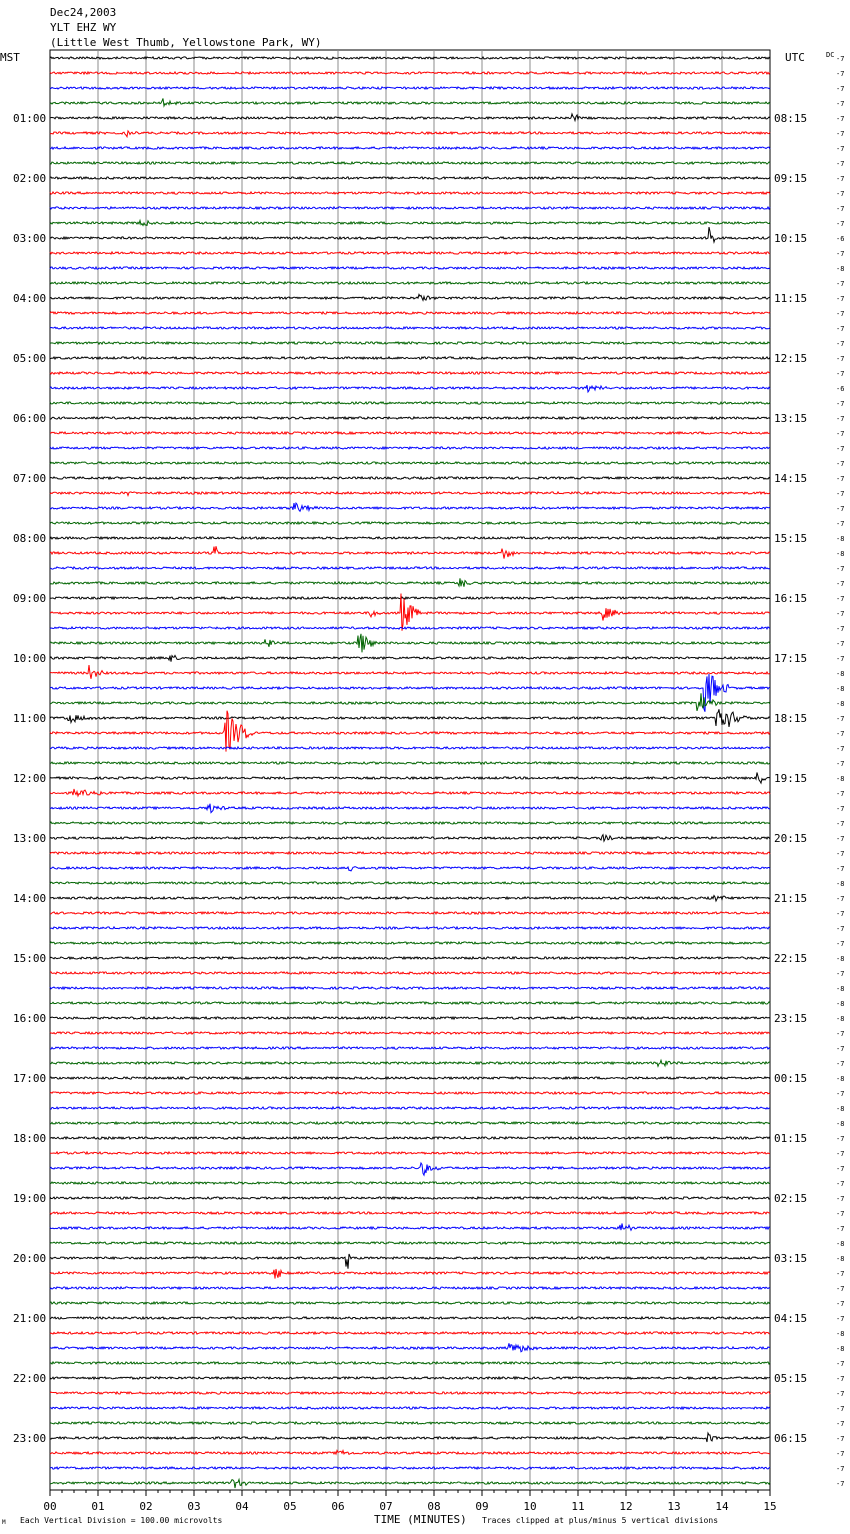 The width and height of the screenshot is (850, 1534). What do you see at coordinates (29, 1018) in the screenshot?
I see `mst-label: 16:00` at bounding box center [29, 1018].